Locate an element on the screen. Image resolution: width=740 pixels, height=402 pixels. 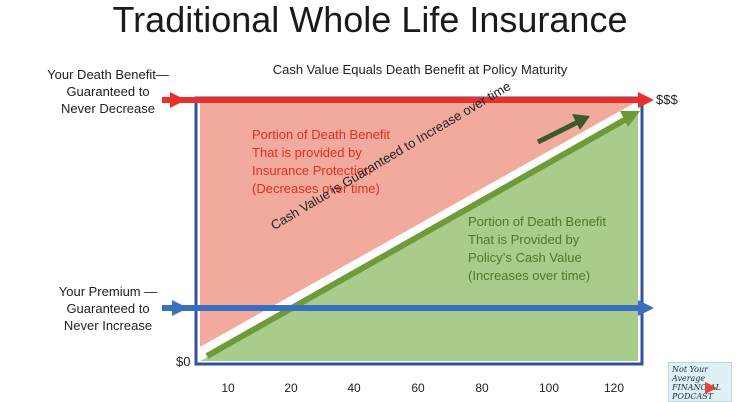
death-benefit-arrowhead is located at coordinates (646, 100).